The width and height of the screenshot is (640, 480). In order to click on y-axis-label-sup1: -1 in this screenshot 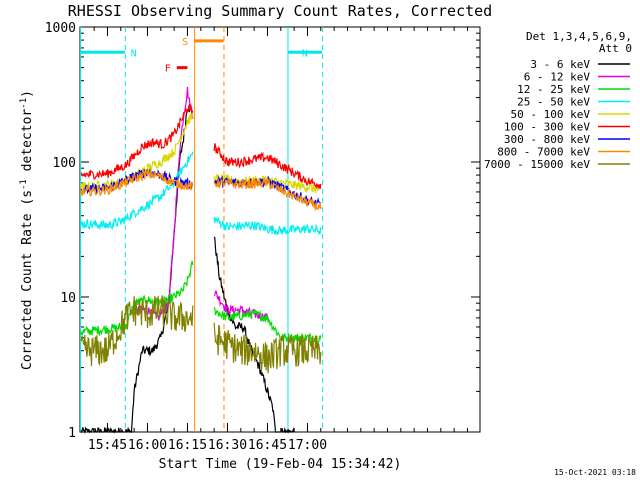, I will do `click(24, 184)`.